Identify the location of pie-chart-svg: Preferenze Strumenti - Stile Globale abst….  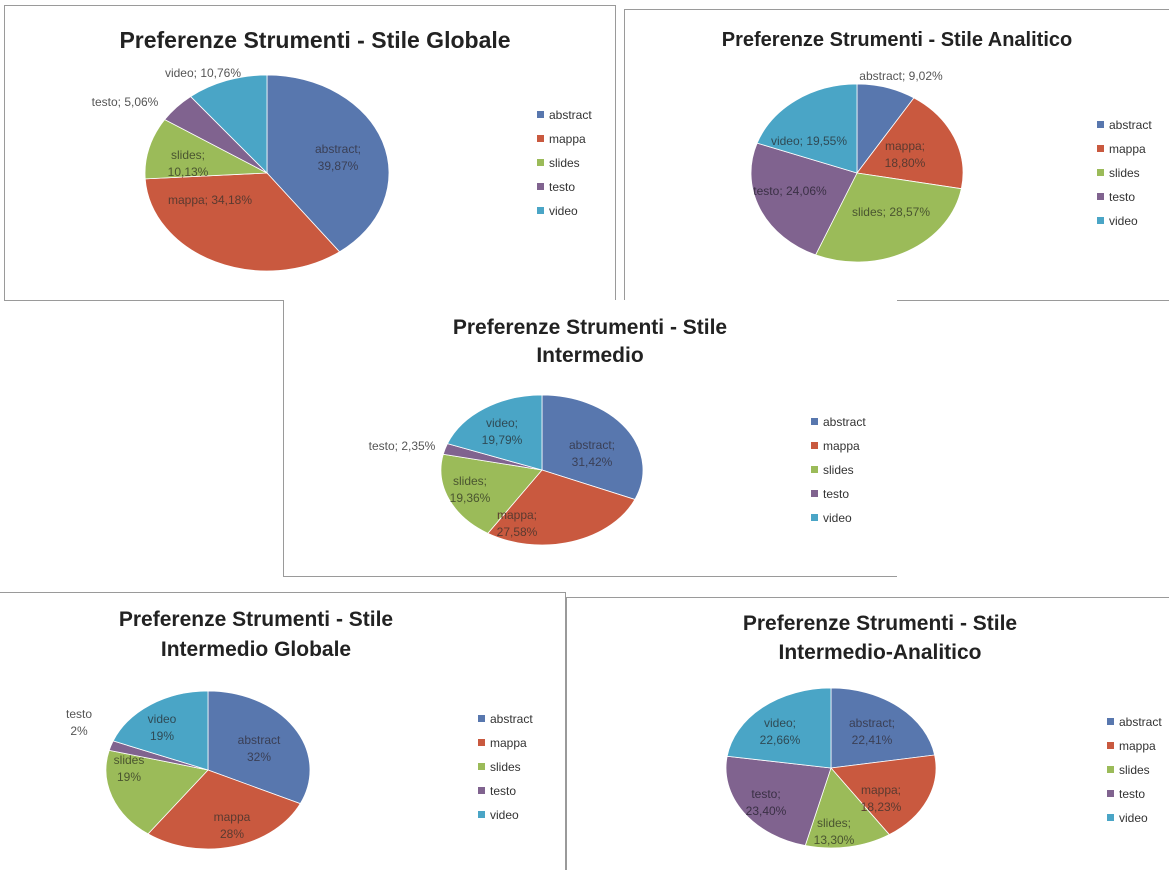
(342, 149).